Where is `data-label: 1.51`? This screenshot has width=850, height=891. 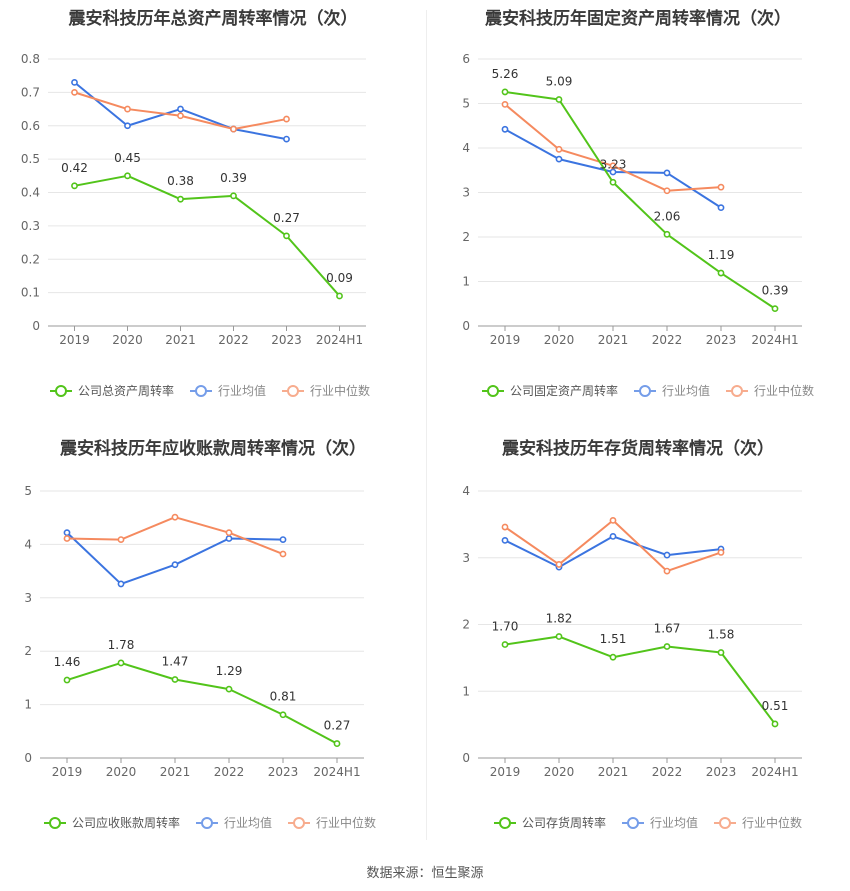
data-label: 1.51 is located at coordinates (613, 639).